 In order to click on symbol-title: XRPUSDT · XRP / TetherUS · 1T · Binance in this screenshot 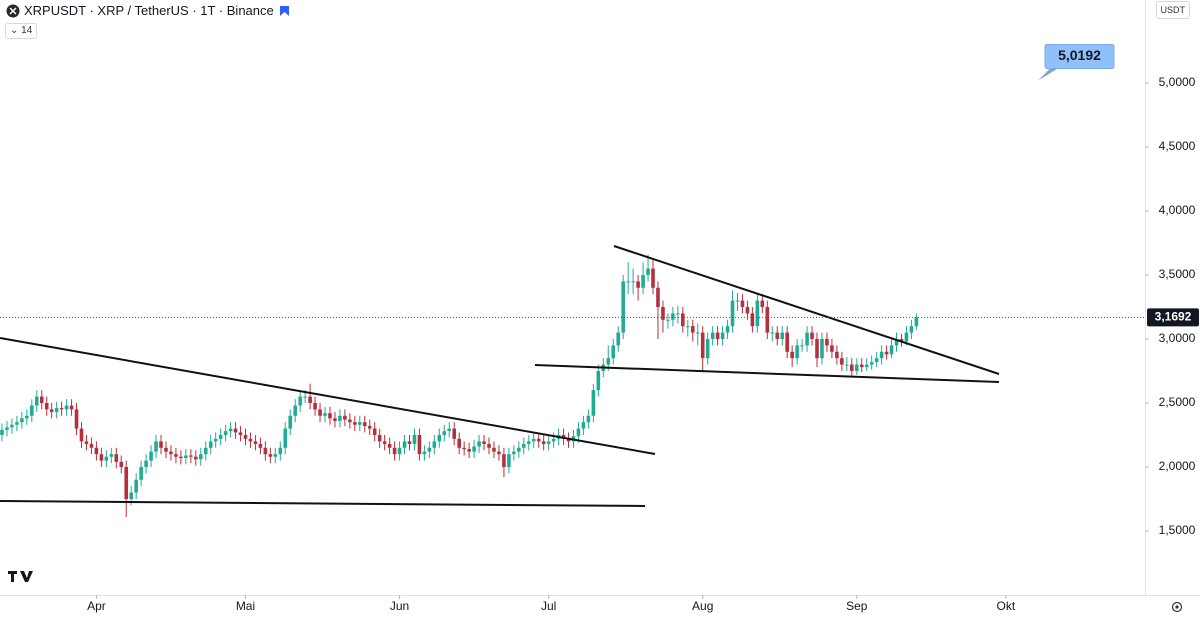, I will do `click(149, 10)`.